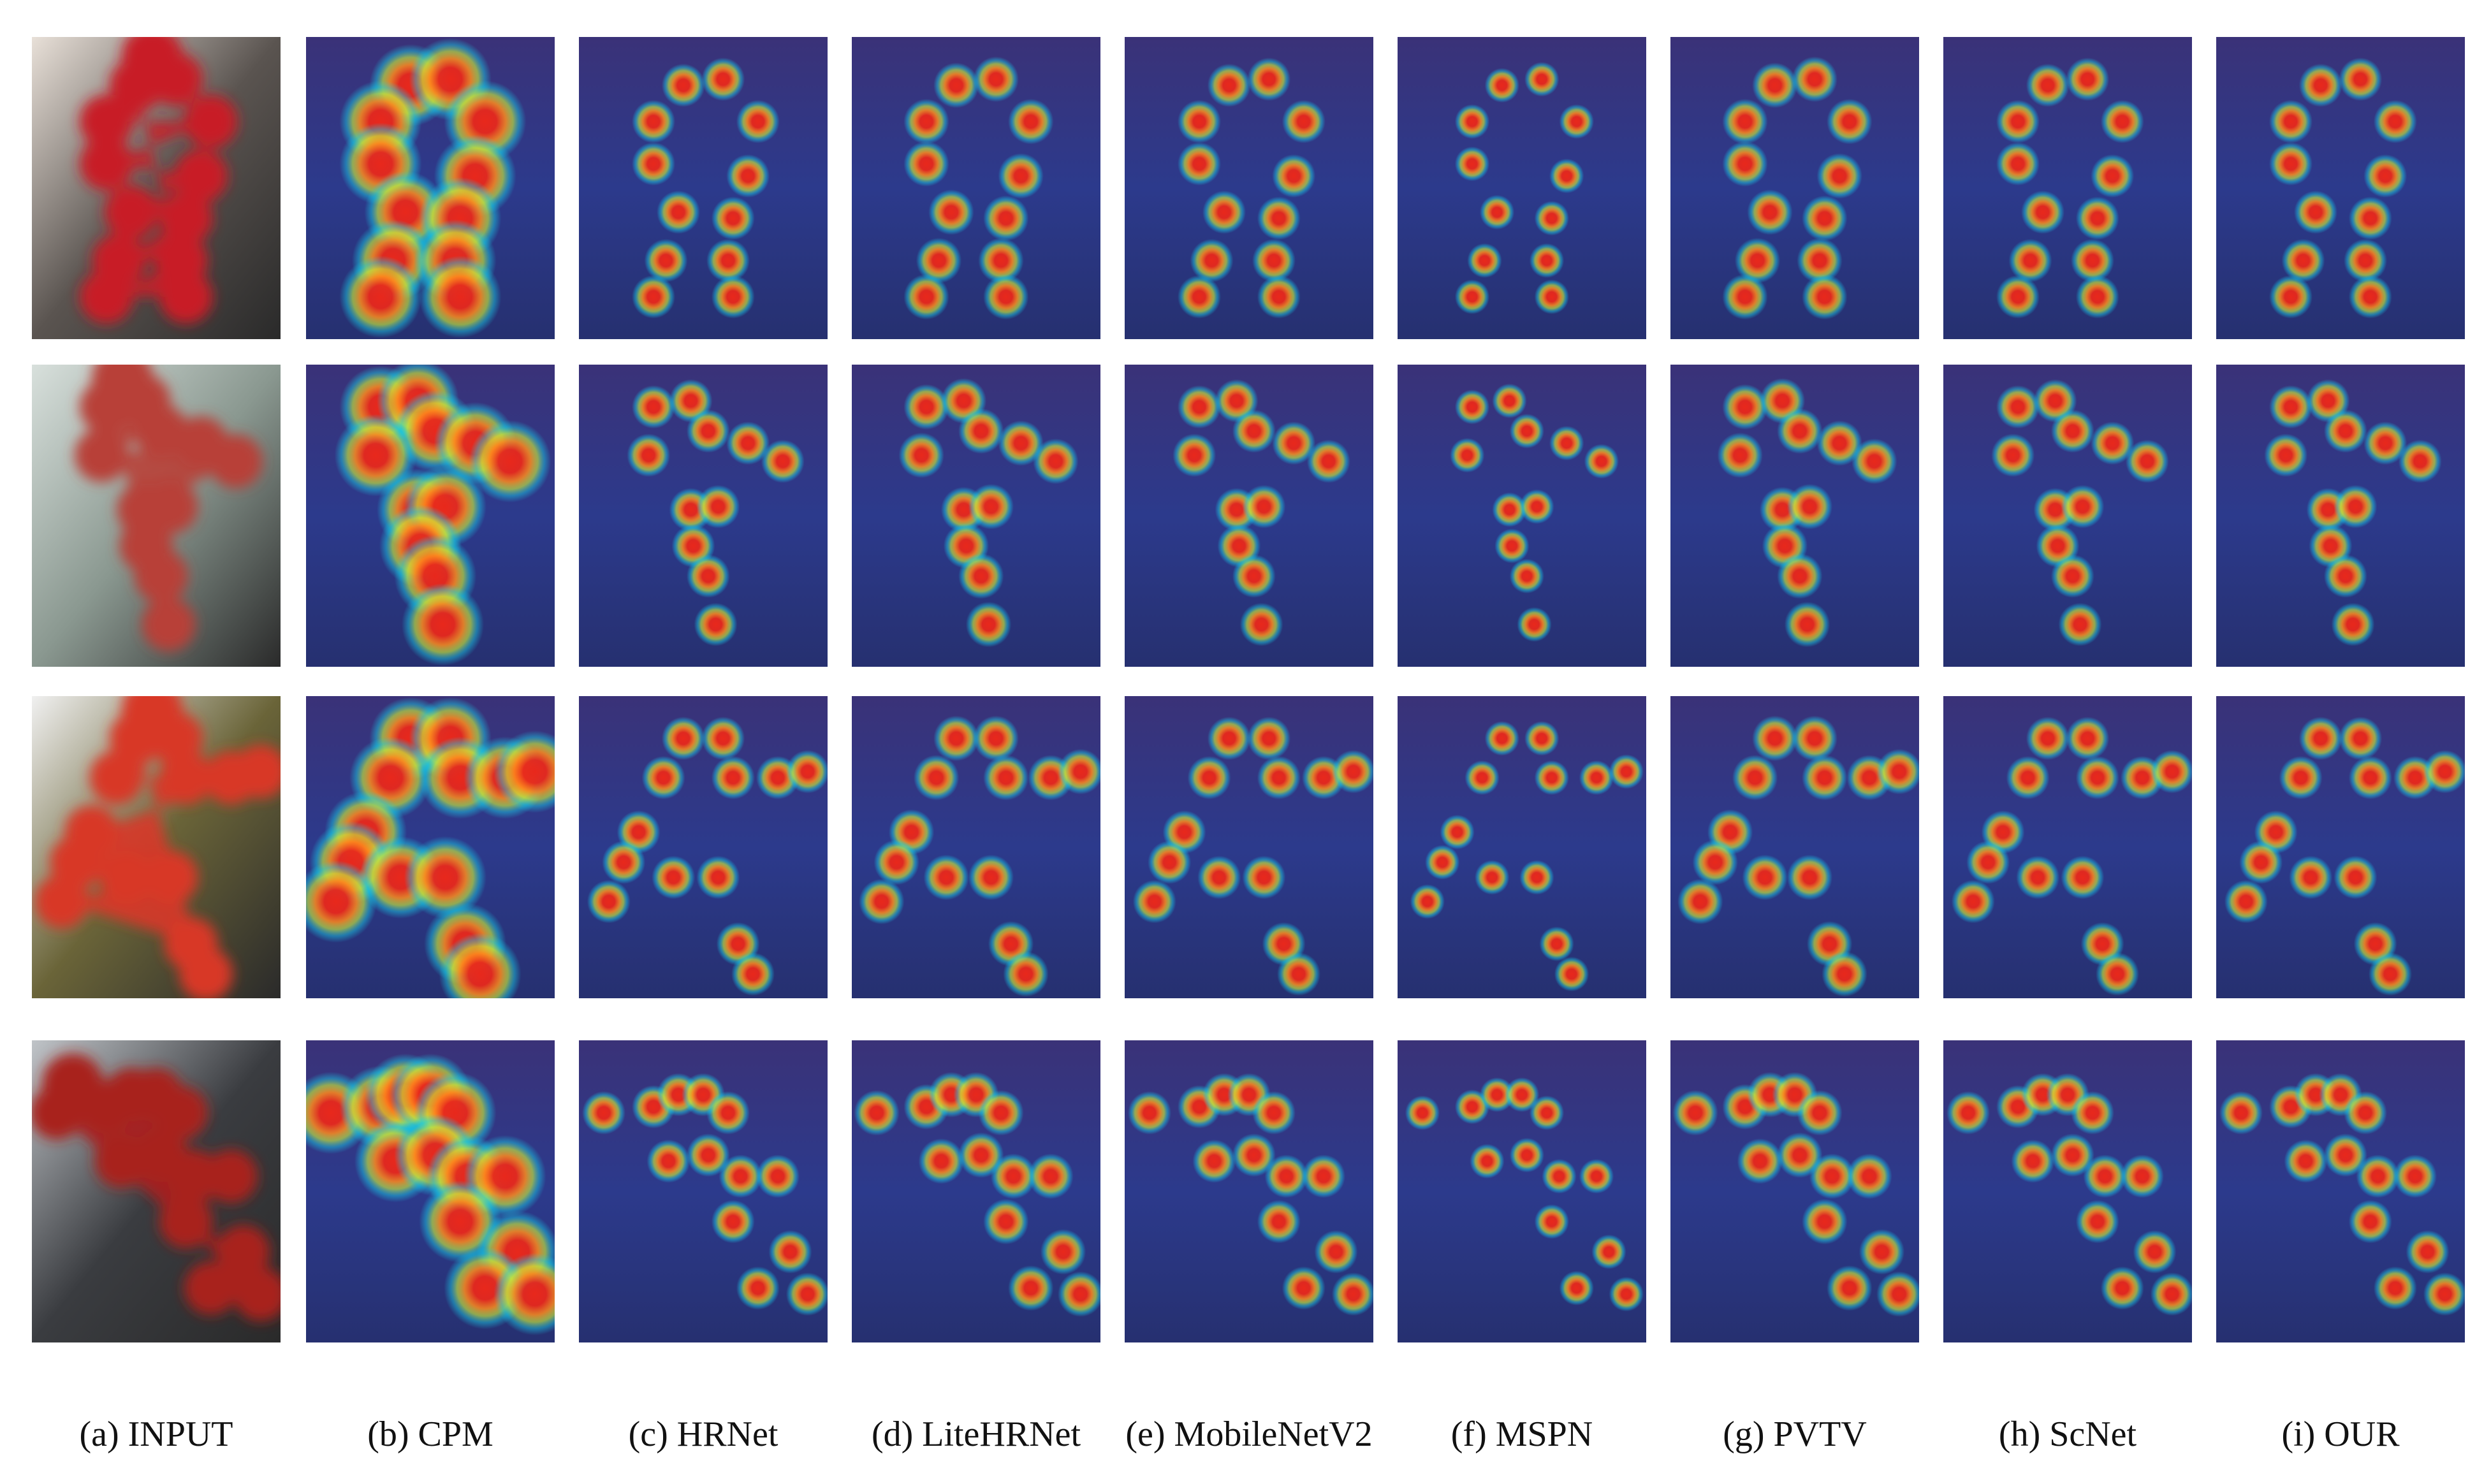 Image resolution: width=2491 pixels, height=1484 pixels. Describe the element at coordinates (2340, 1191) in the screenshot. I see `heatmap-our` at that location.